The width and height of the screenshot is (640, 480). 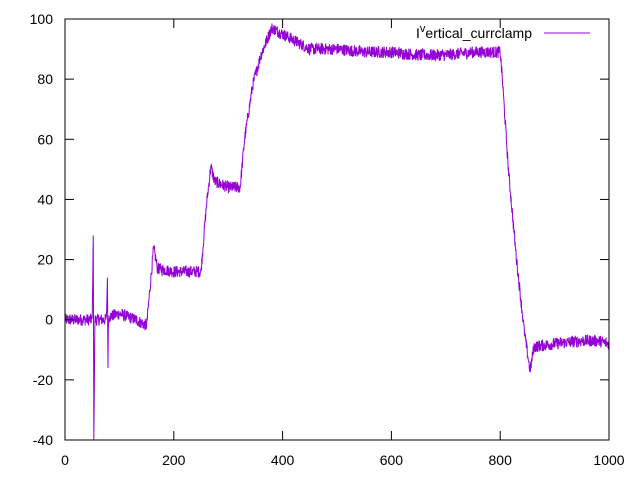 I want to click on y-tick-label: 20, so click(x=45, y=260).